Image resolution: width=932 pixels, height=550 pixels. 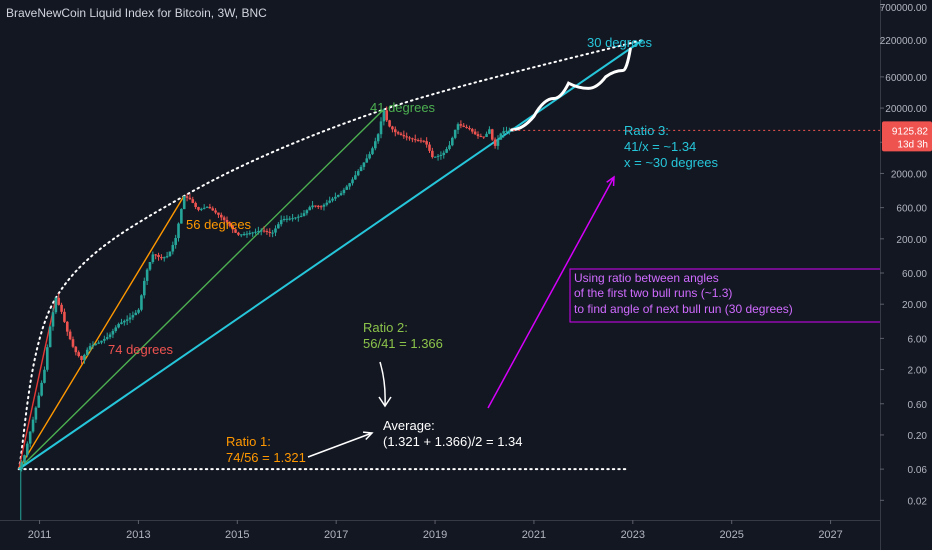 What do you see at coordinates (914, 305) in the screenshot?
I see `y-tick-label: 20.00` at bounding box center [914, 305].